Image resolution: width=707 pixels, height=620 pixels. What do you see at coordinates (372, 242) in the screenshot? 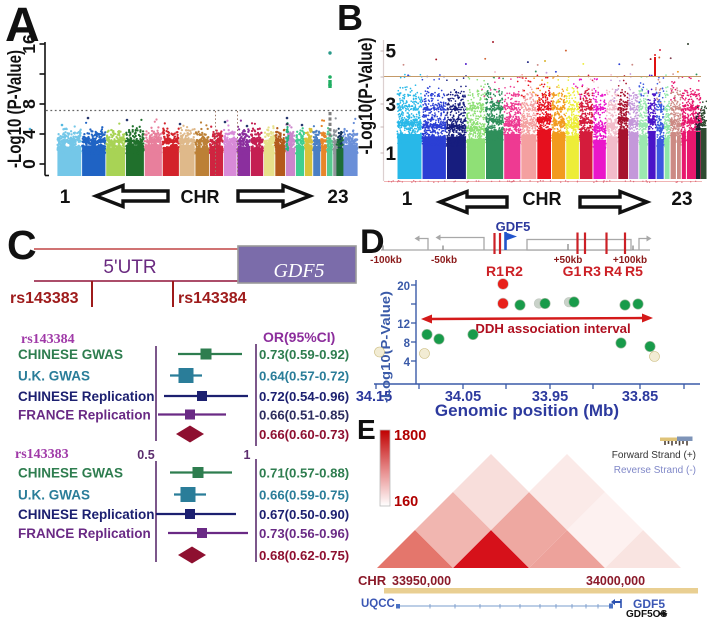
I see `svg-text: D` at bounding box center [372, 242].